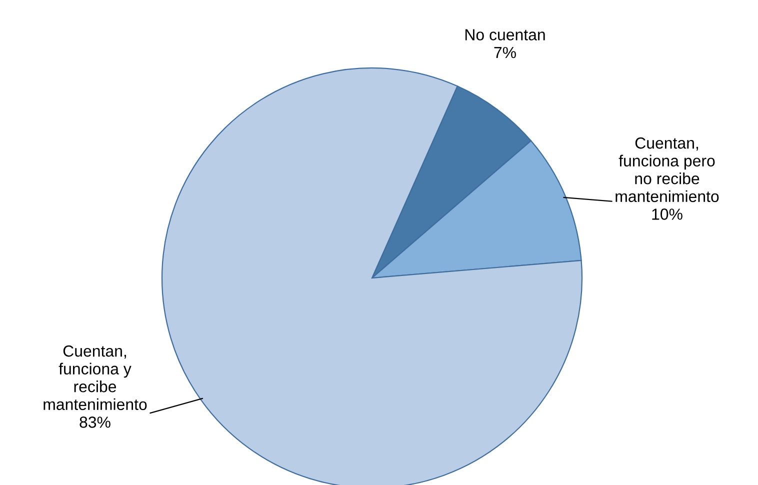 This screenshot has height=485, width=758. What do you see at coordinates (95, 377) in the screenshot?
I see `slice-label: Cuentan, funciona y recibe mantenimiento` at bounding box center [95, 377].